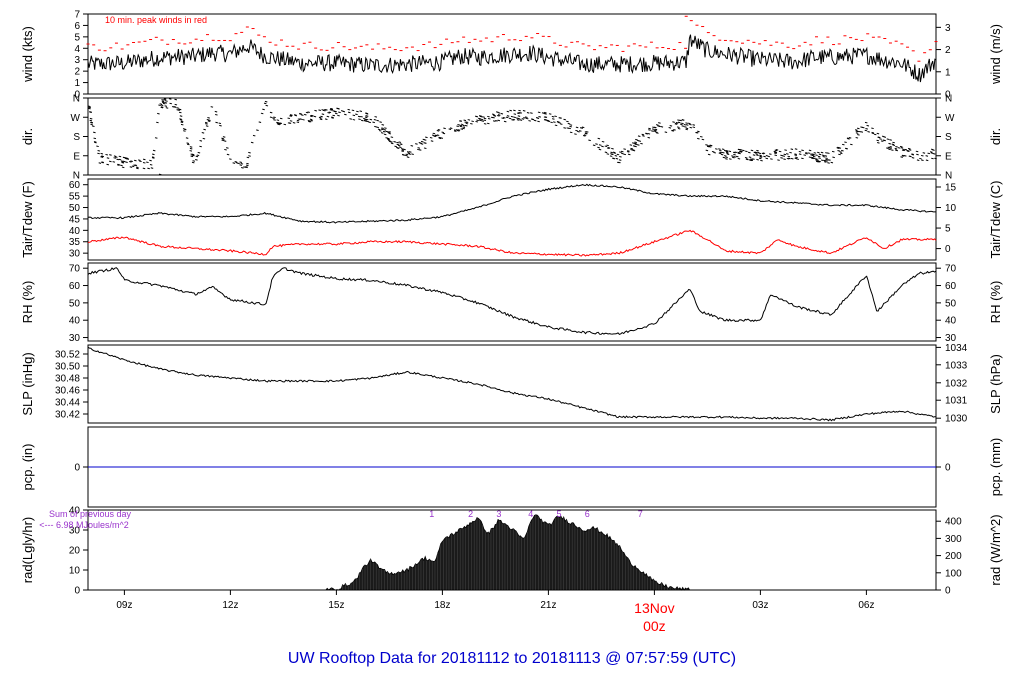 The image size is (1024, 700). I want to click on panel-frame-wind, so click(512, 54).